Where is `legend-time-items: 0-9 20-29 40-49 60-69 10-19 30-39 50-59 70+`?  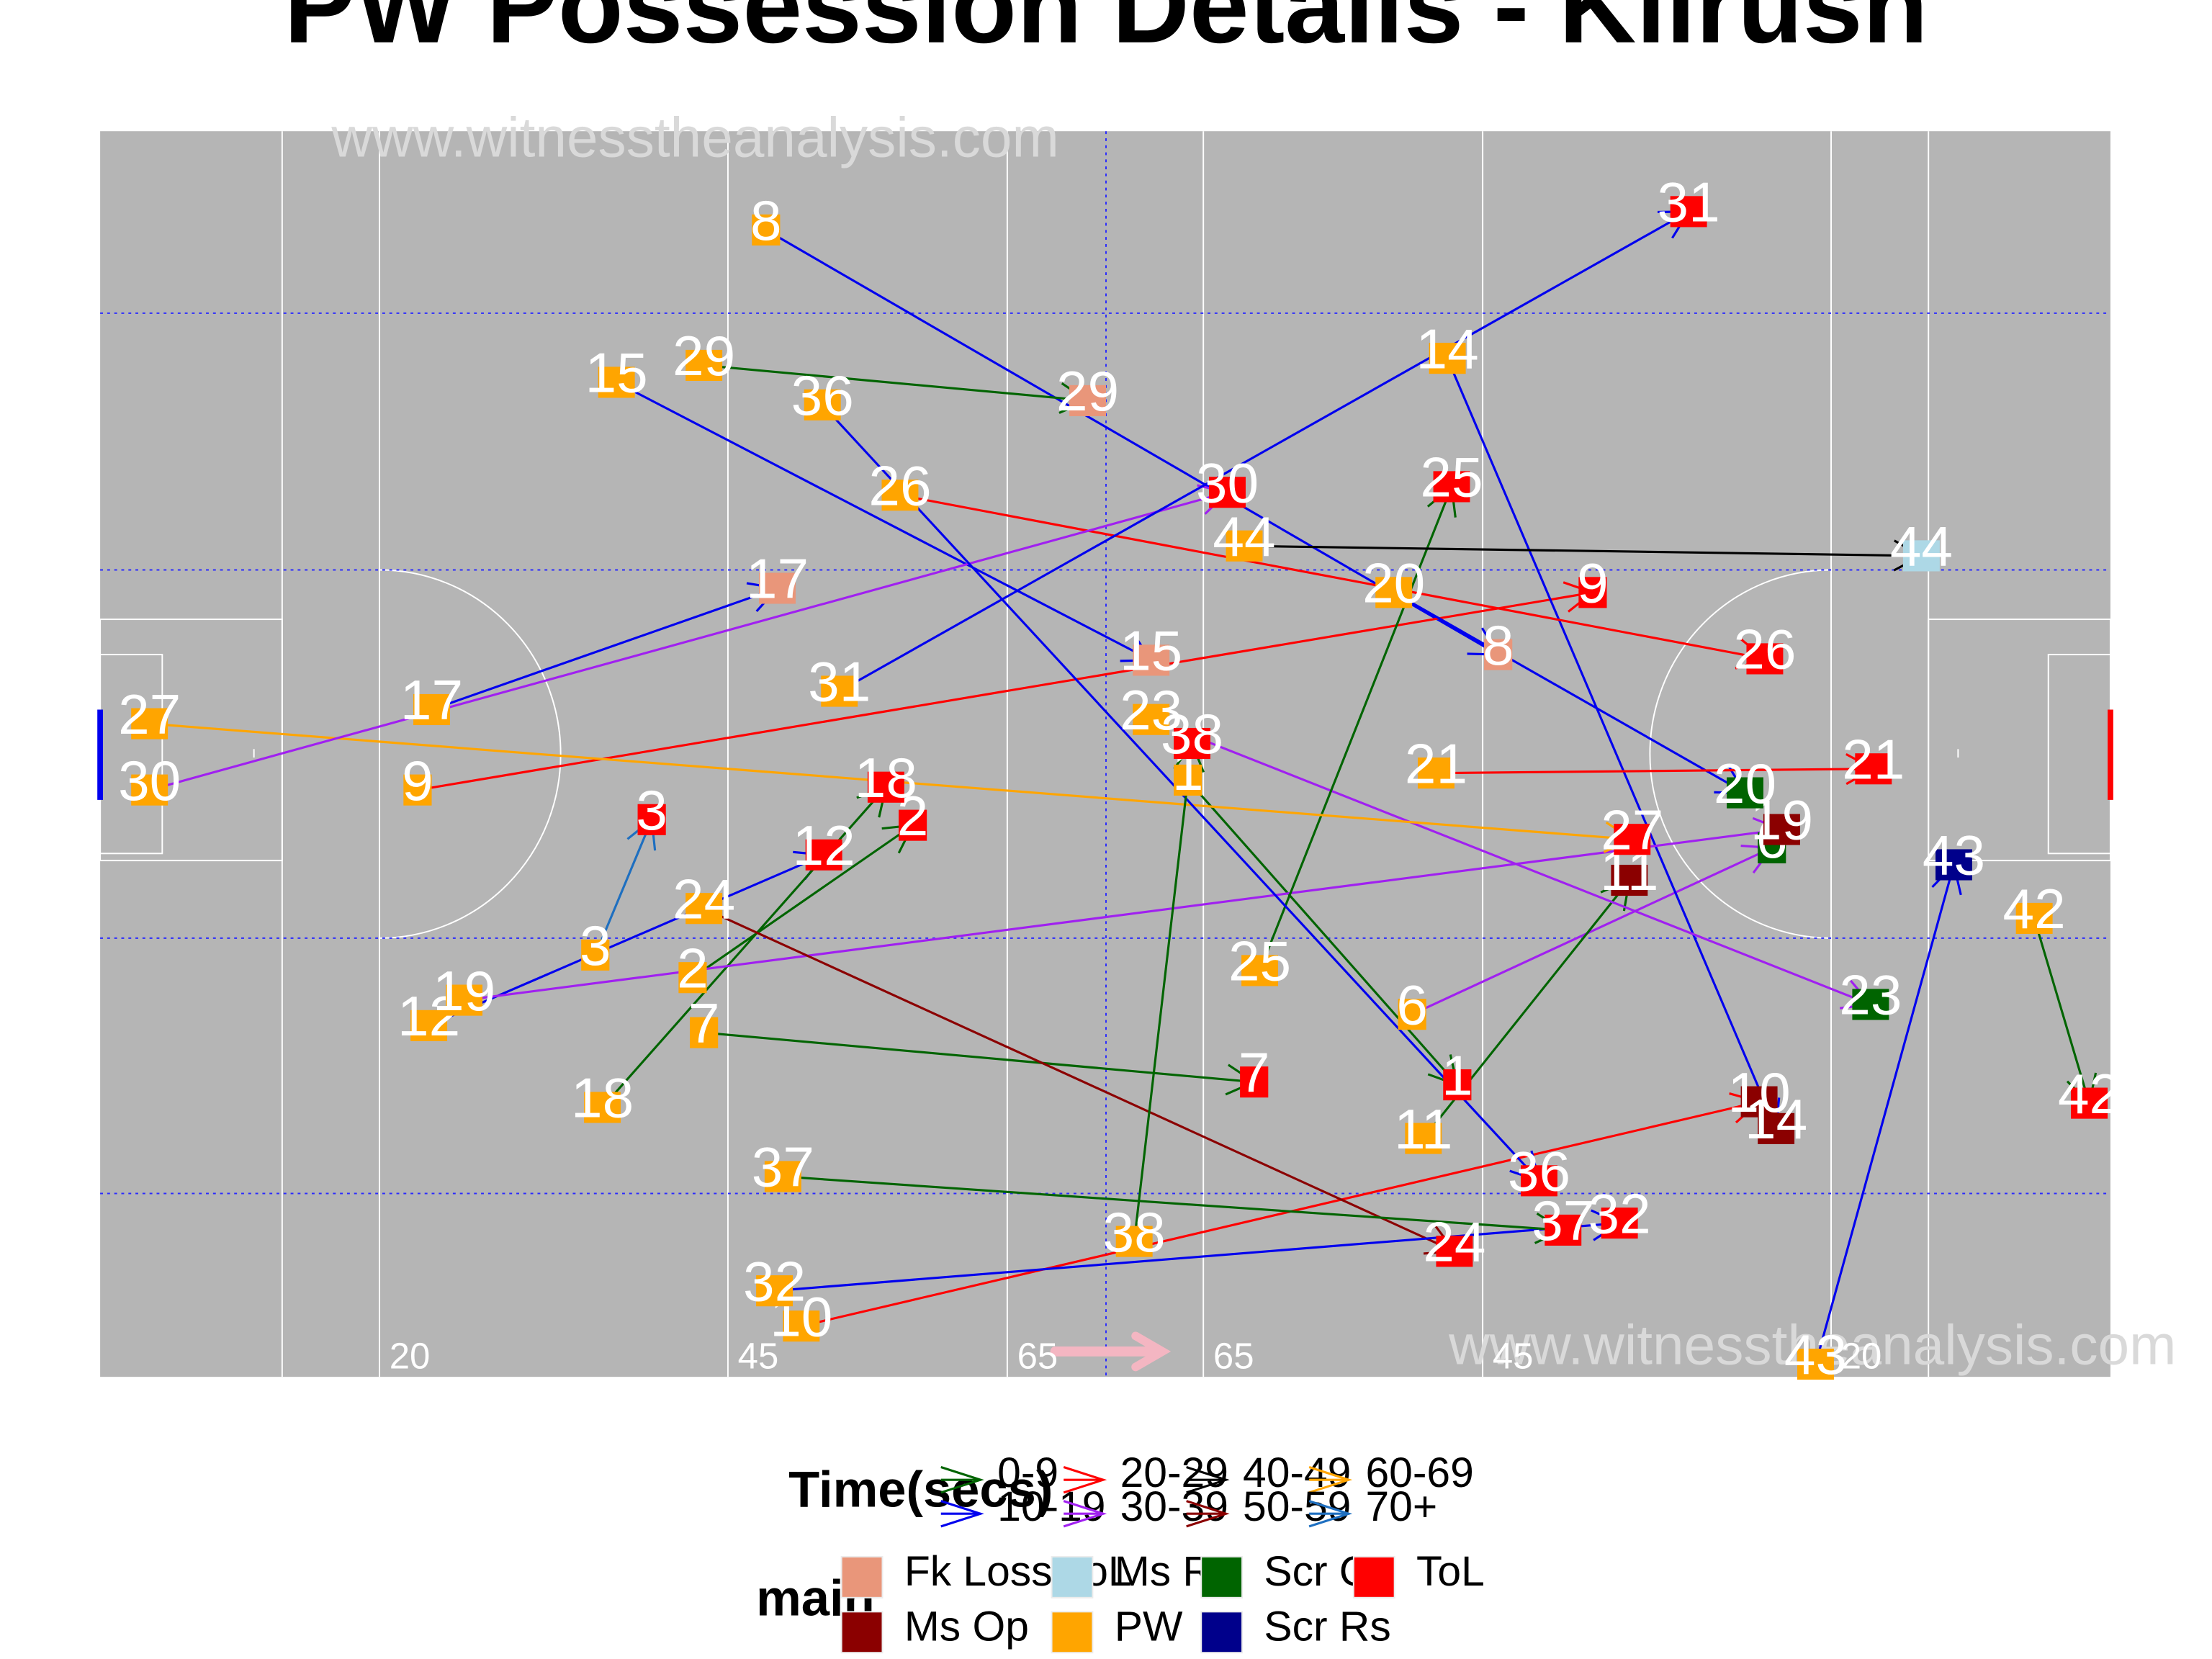 legend-time-items: 0-9 20-29 40-49 60-69 10-19 30-39 50-59 70+ is located at coordinates (1207, 1489).